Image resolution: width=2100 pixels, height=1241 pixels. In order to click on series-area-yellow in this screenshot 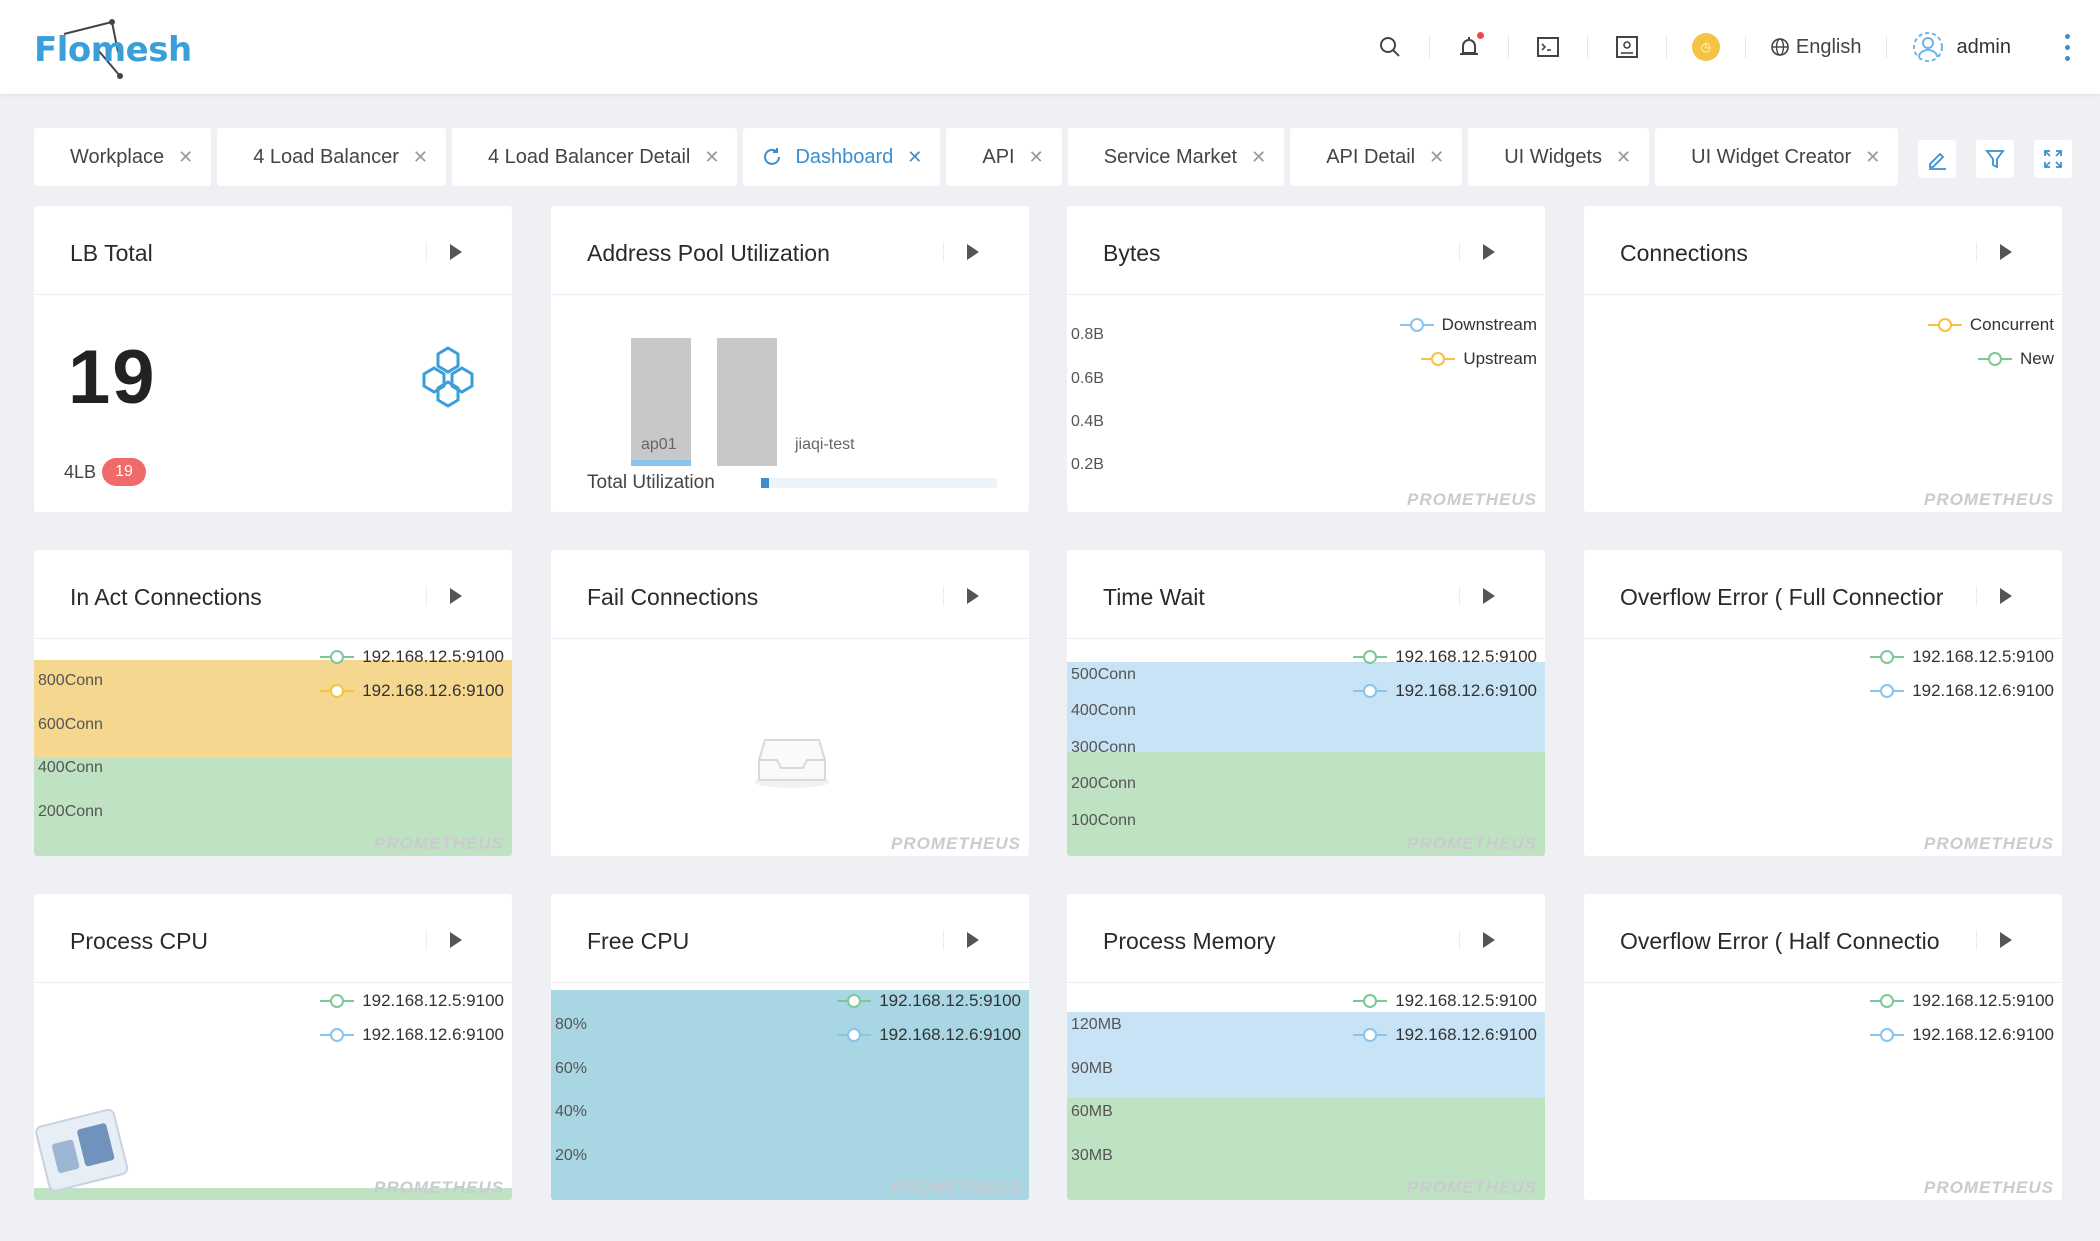, I will do `click(273, 709)`.